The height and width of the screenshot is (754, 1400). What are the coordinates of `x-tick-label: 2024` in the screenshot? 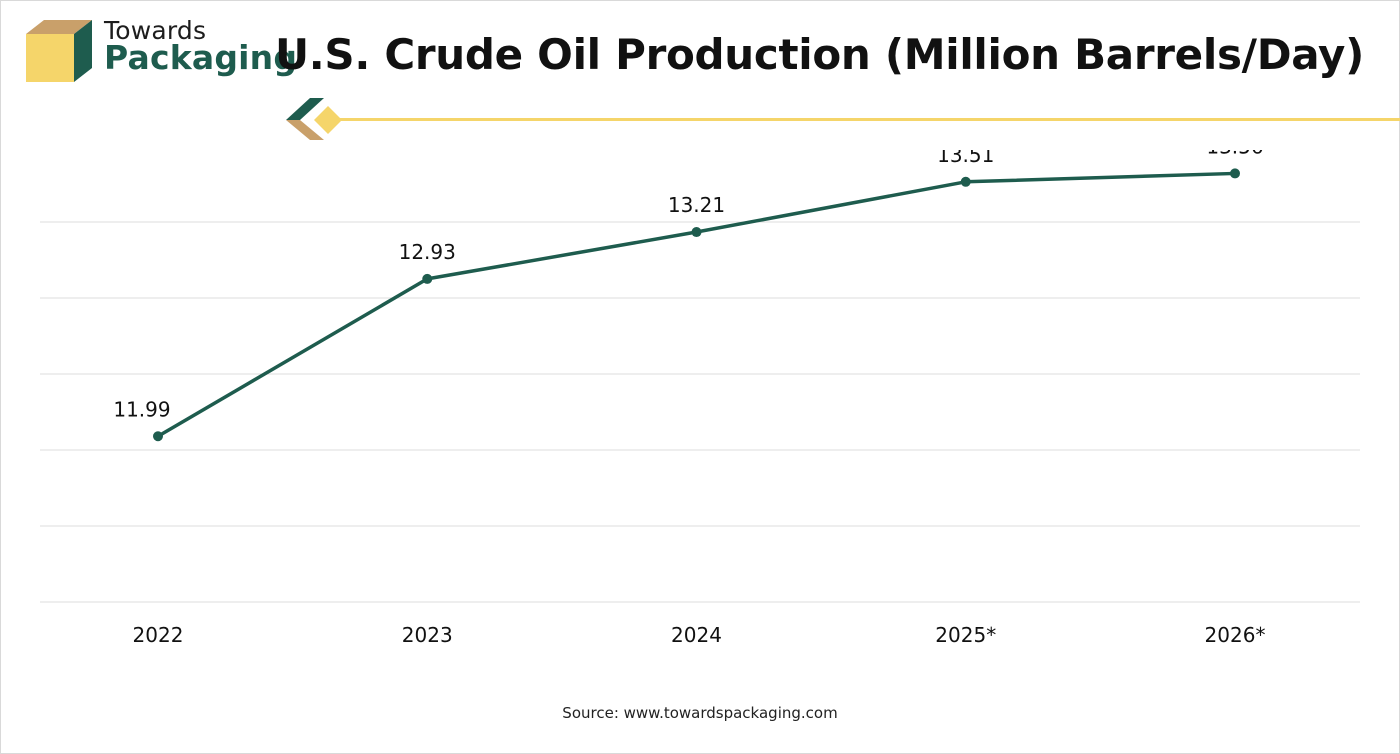 It's located at (696, 635).